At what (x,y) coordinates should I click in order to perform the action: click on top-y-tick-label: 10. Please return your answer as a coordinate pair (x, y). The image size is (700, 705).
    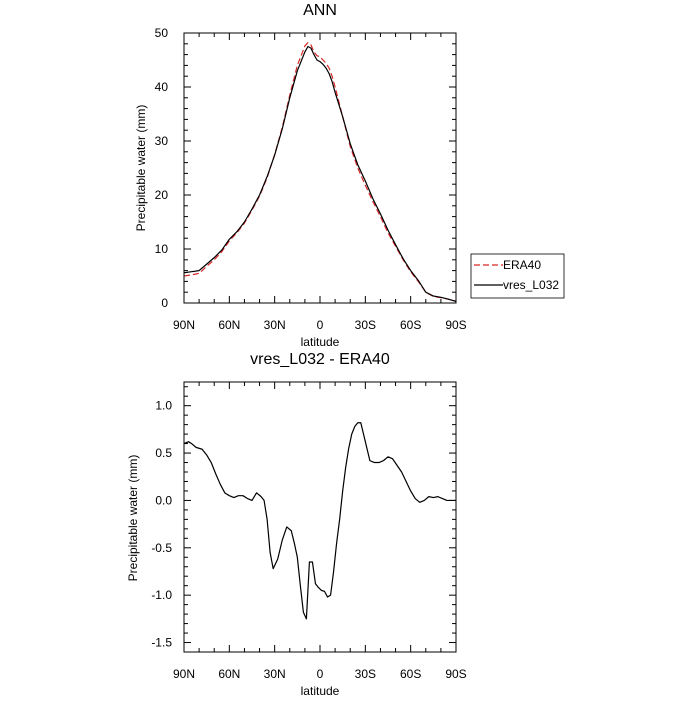
    Looking at the image, I should click on (162, 249).